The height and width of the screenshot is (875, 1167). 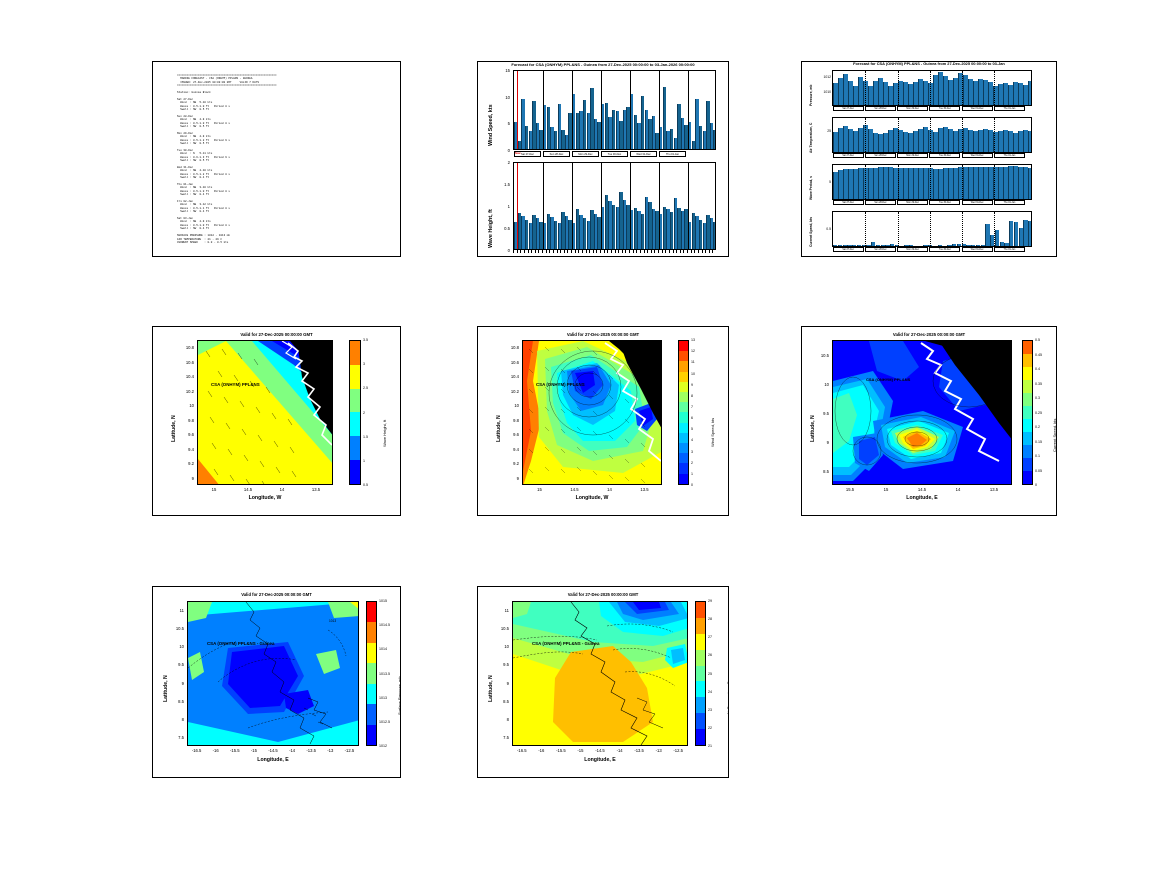 I want to click on map-xtick: -15, so click(x=253, y=750).